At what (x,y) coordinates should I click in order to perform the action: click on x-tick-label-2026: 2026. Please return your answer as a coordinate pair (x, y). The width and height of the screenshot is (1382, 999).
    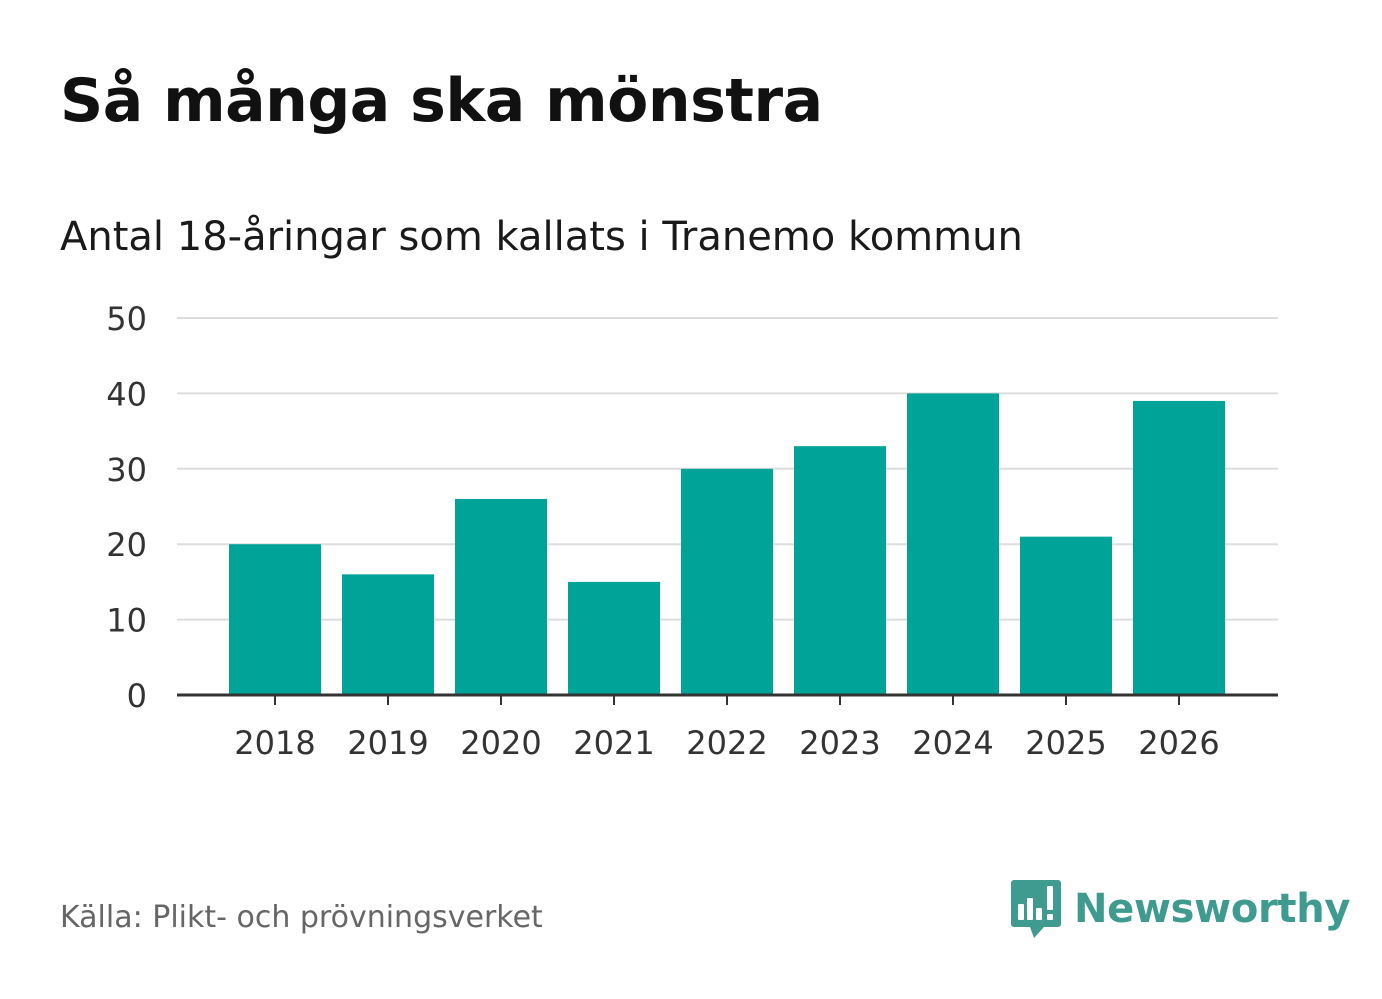
    Looking at the image, I should click on (1178, 743).